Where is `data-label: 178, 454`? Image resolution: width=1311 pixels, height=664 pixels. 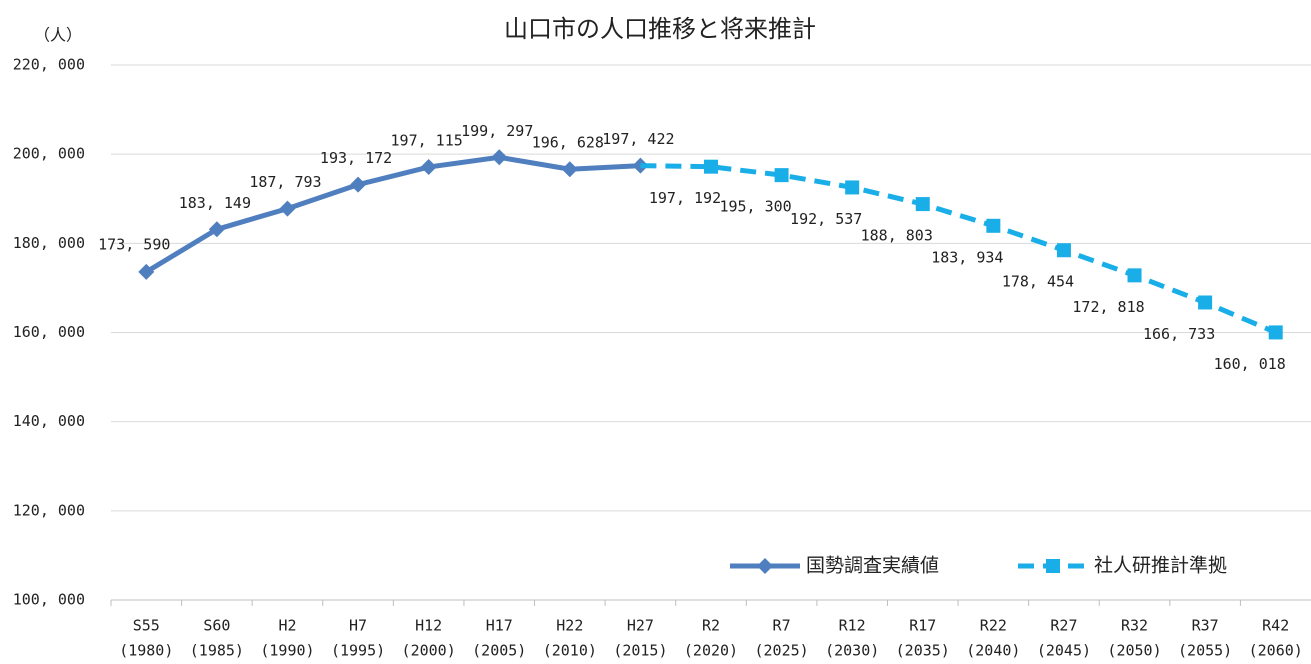 data-label: 178, 454 is located at coordinates (1038, 282).